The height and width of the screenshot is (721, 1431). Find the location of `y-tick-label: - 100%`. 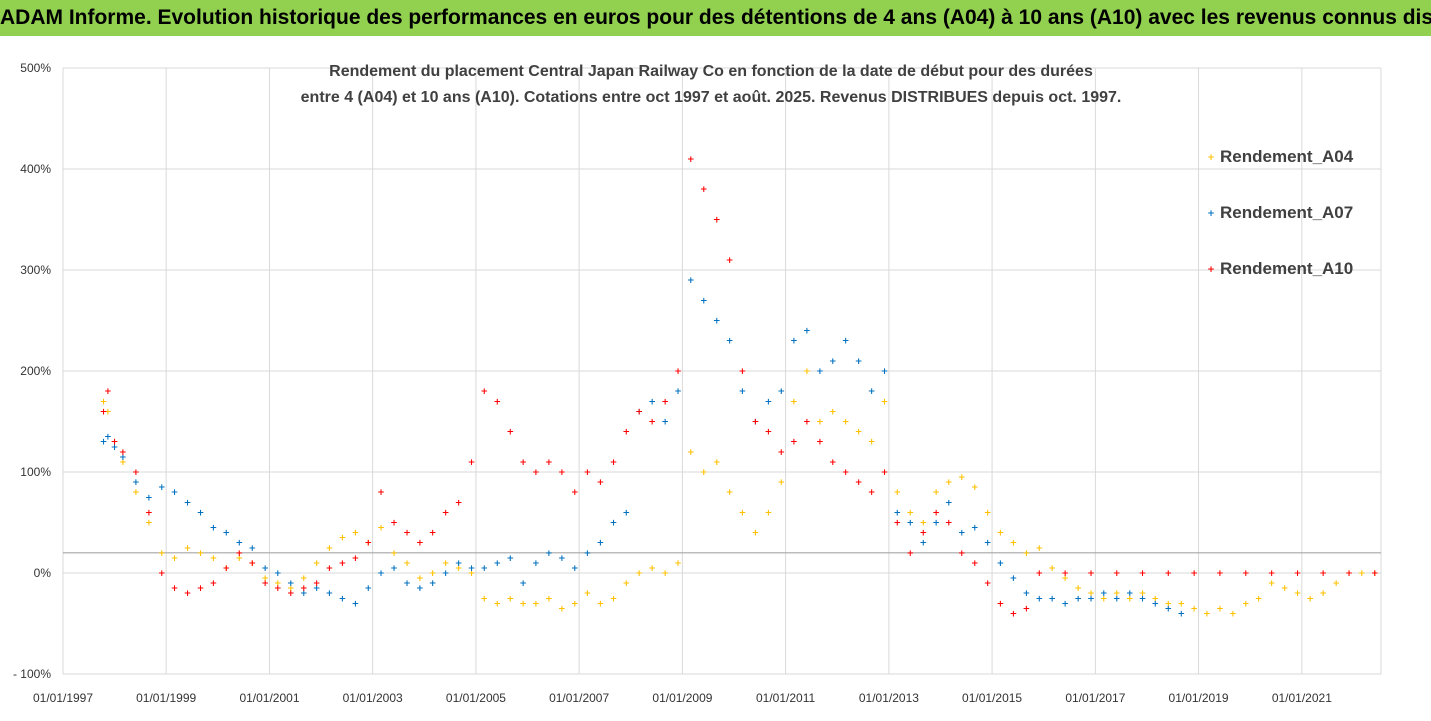

y-tick-label: - 100% is located at coordinates (32, 674).